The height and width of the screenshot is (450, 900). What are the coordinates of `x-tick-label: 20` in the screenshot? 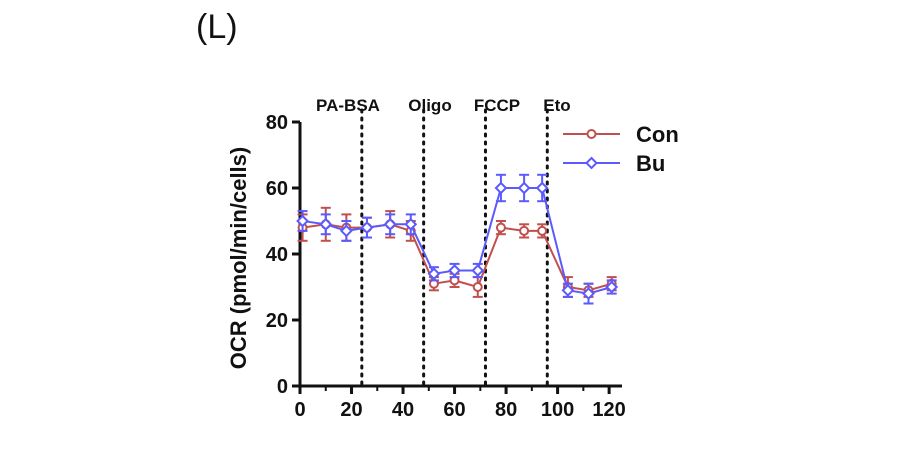 It's located at (351, 410).